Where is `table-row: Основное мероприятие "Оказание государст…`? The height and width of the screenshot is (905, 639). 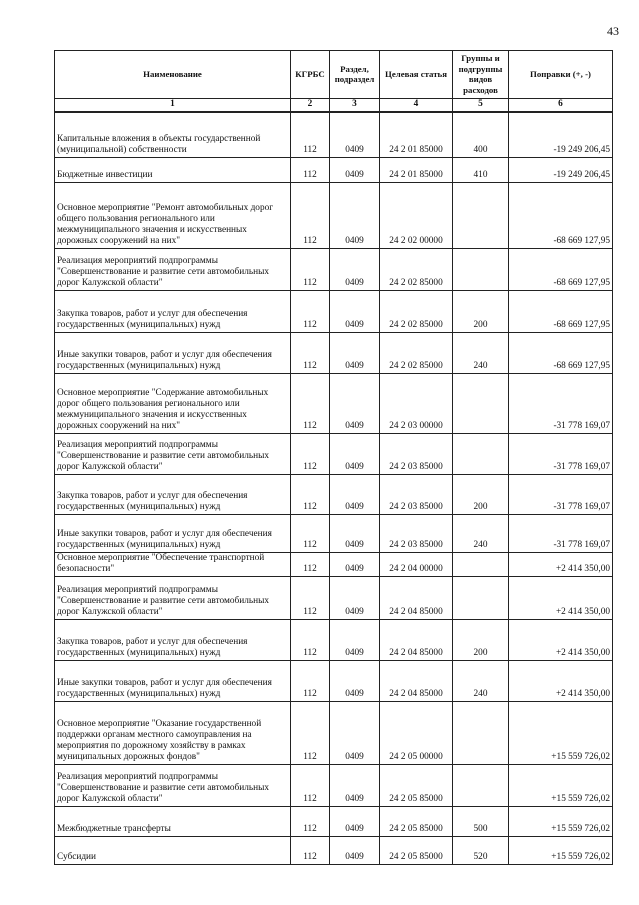 table-row: Основное мероприятие "Оказание государст… is located at coordinates (333, 732).